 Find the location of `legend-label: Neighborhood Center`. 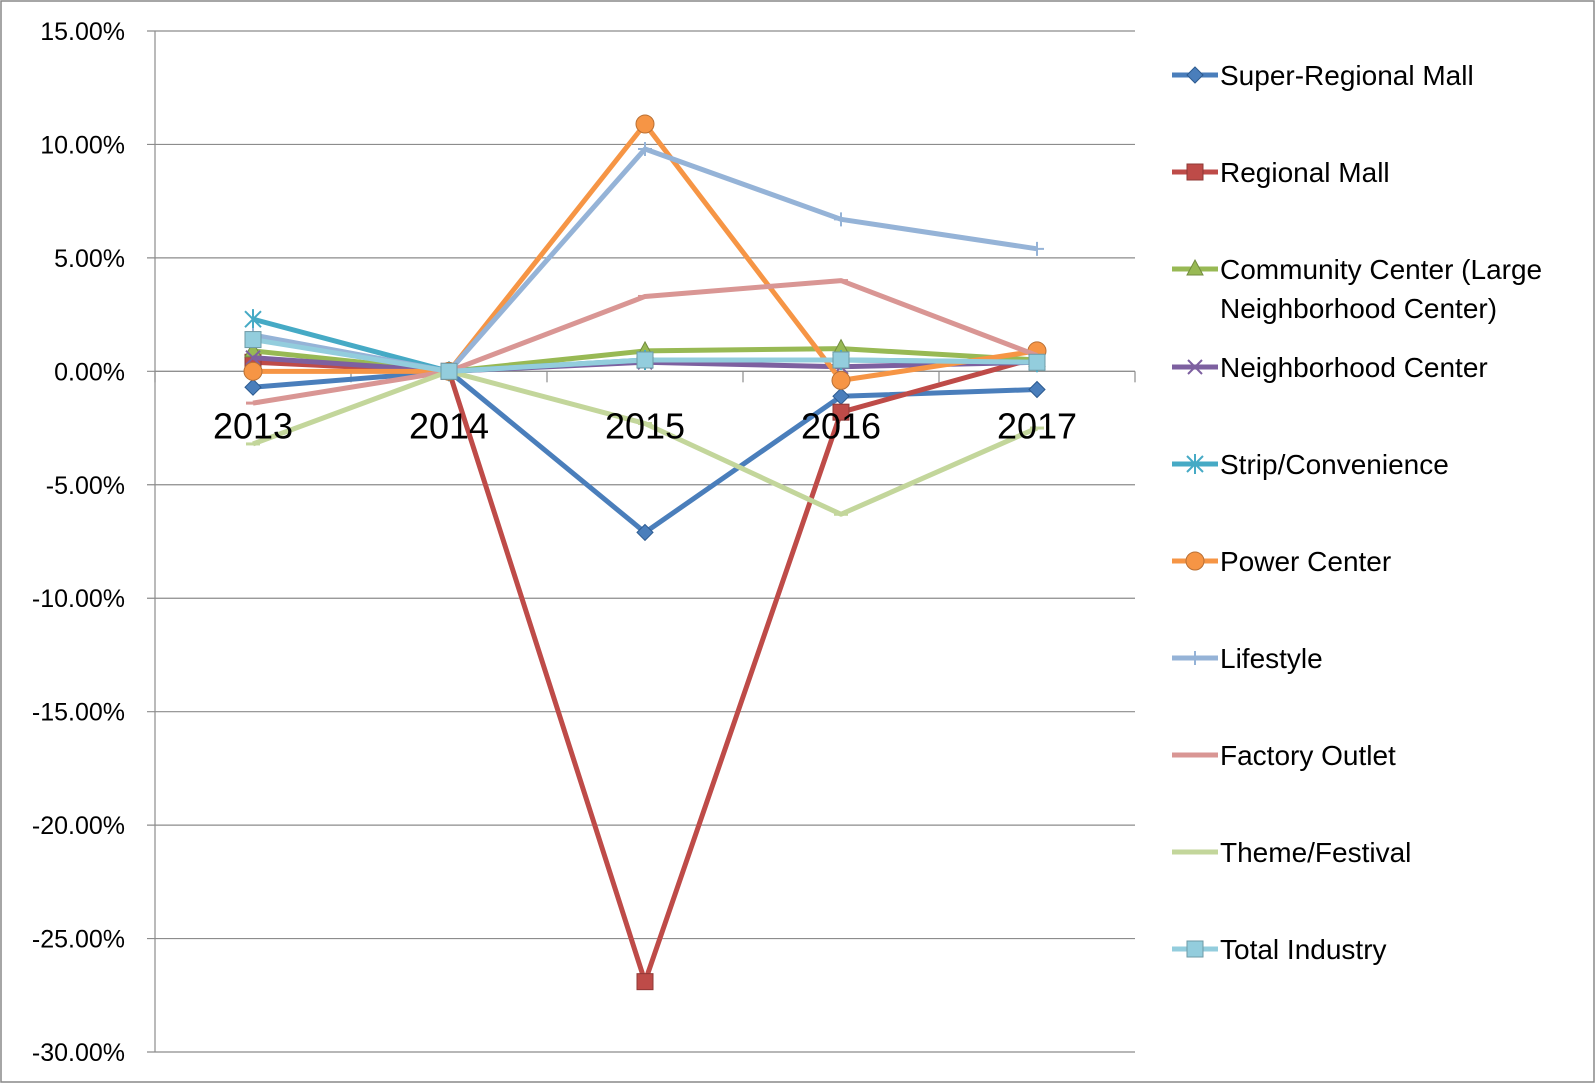

legend-label: Neighborhood Center is located at coordinates (1354, 367).